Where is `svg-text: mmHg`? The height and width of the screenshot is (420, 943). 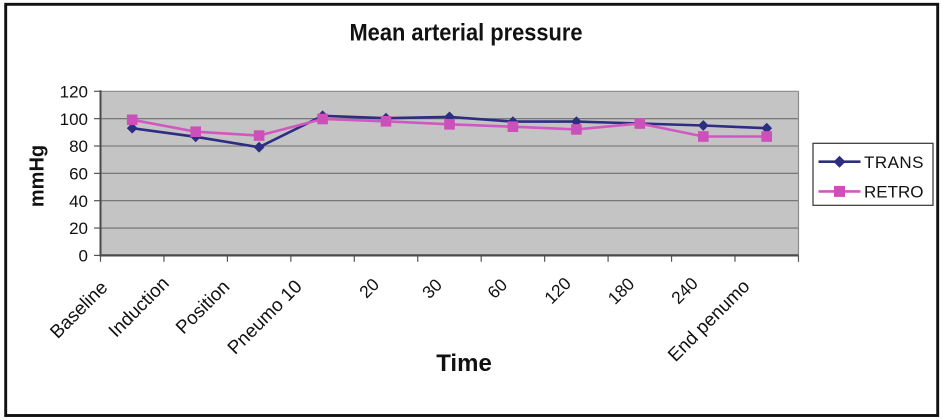
svg-text: mmHg is located at coordinates (38, 176).